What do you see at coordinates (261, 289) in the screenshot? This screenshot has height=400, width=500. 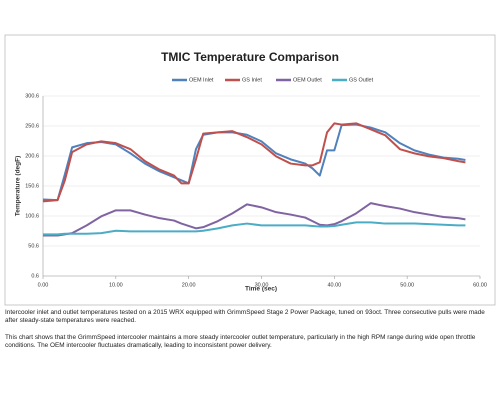 I see `x-axis-label: Time (sec)` at bounding box center [261, 289].